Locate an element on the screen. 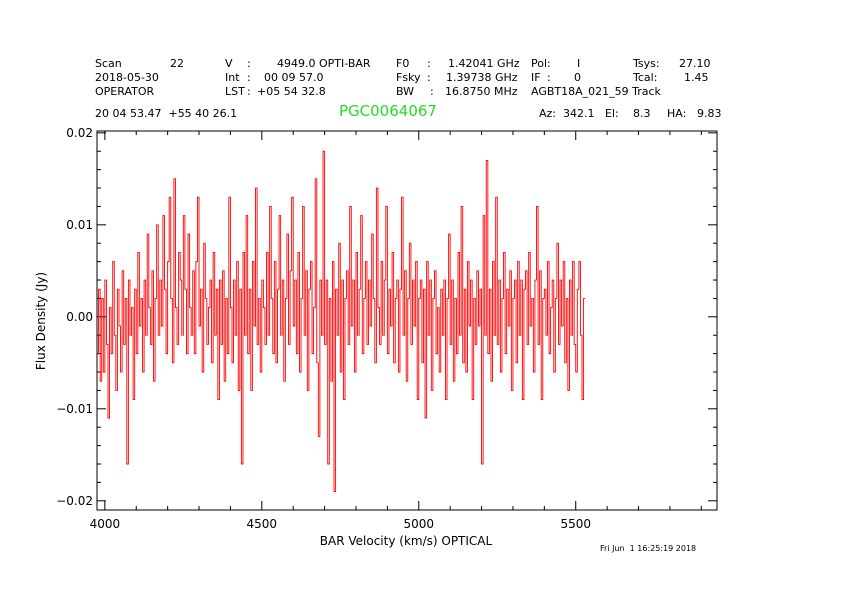  az-value: 342.1 is located at coordinates (579, 113).